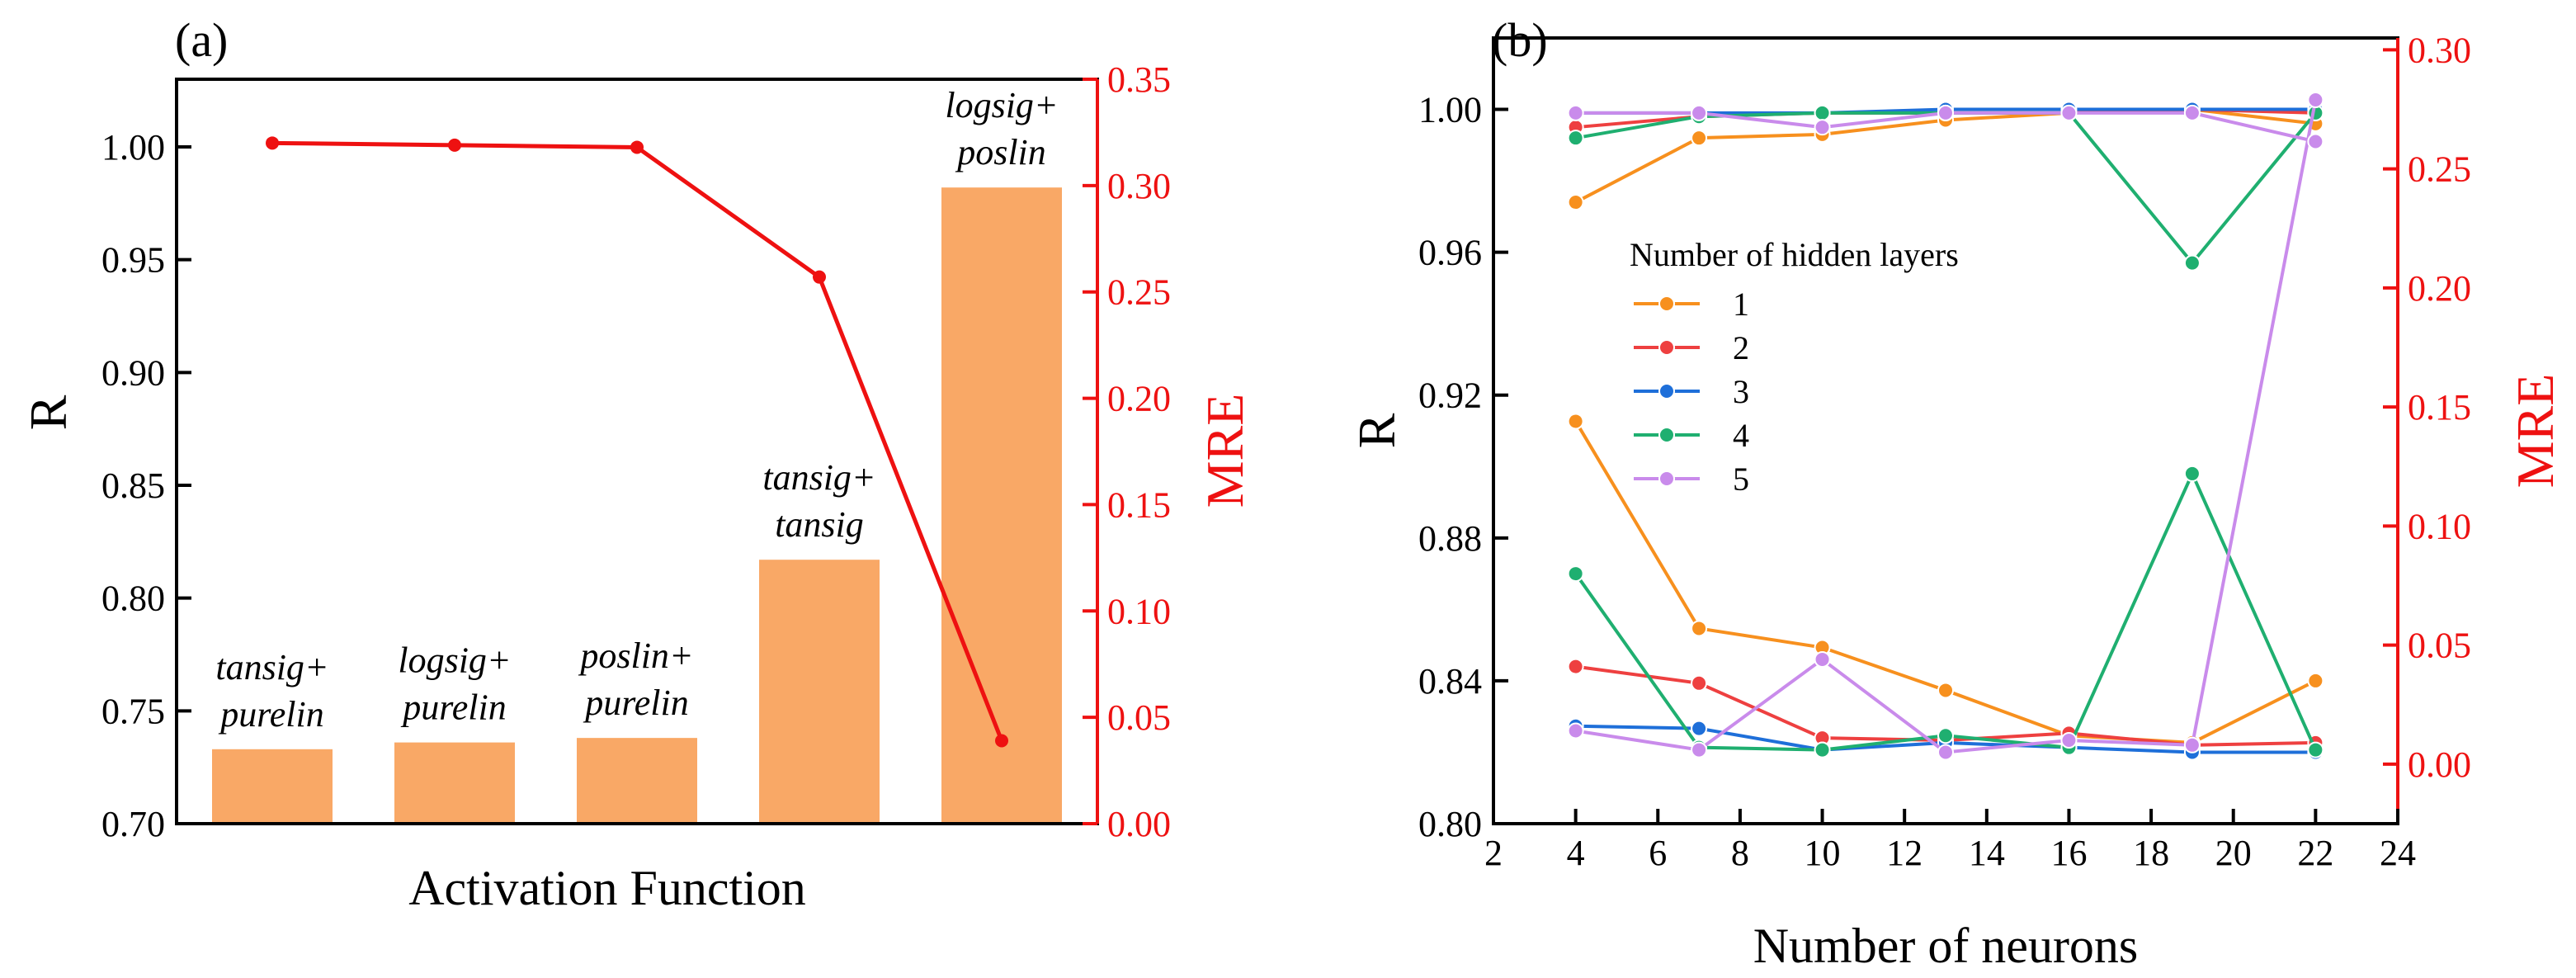 The image size is (2576, 978). What do you see at coordinates (1576, 853) in the screenshot?
I see `x-tick-label: 4` at bounding box center [1576, 853].